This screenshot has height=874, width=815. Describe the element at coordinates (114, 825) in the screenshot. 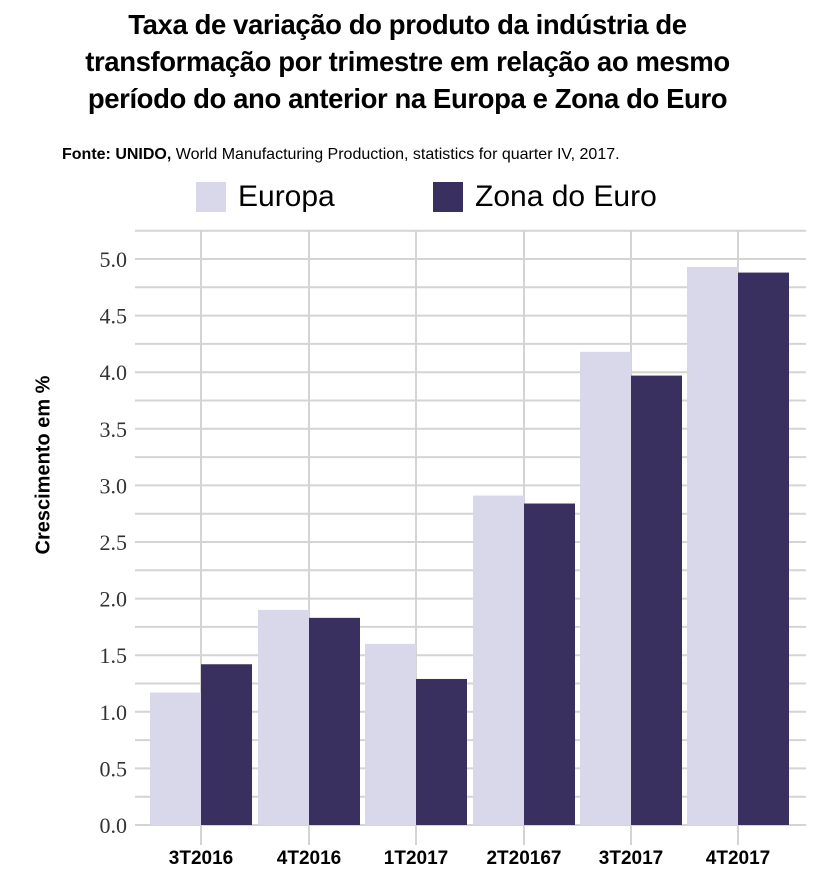

I see `y-tick-label: 0.0` at that location.